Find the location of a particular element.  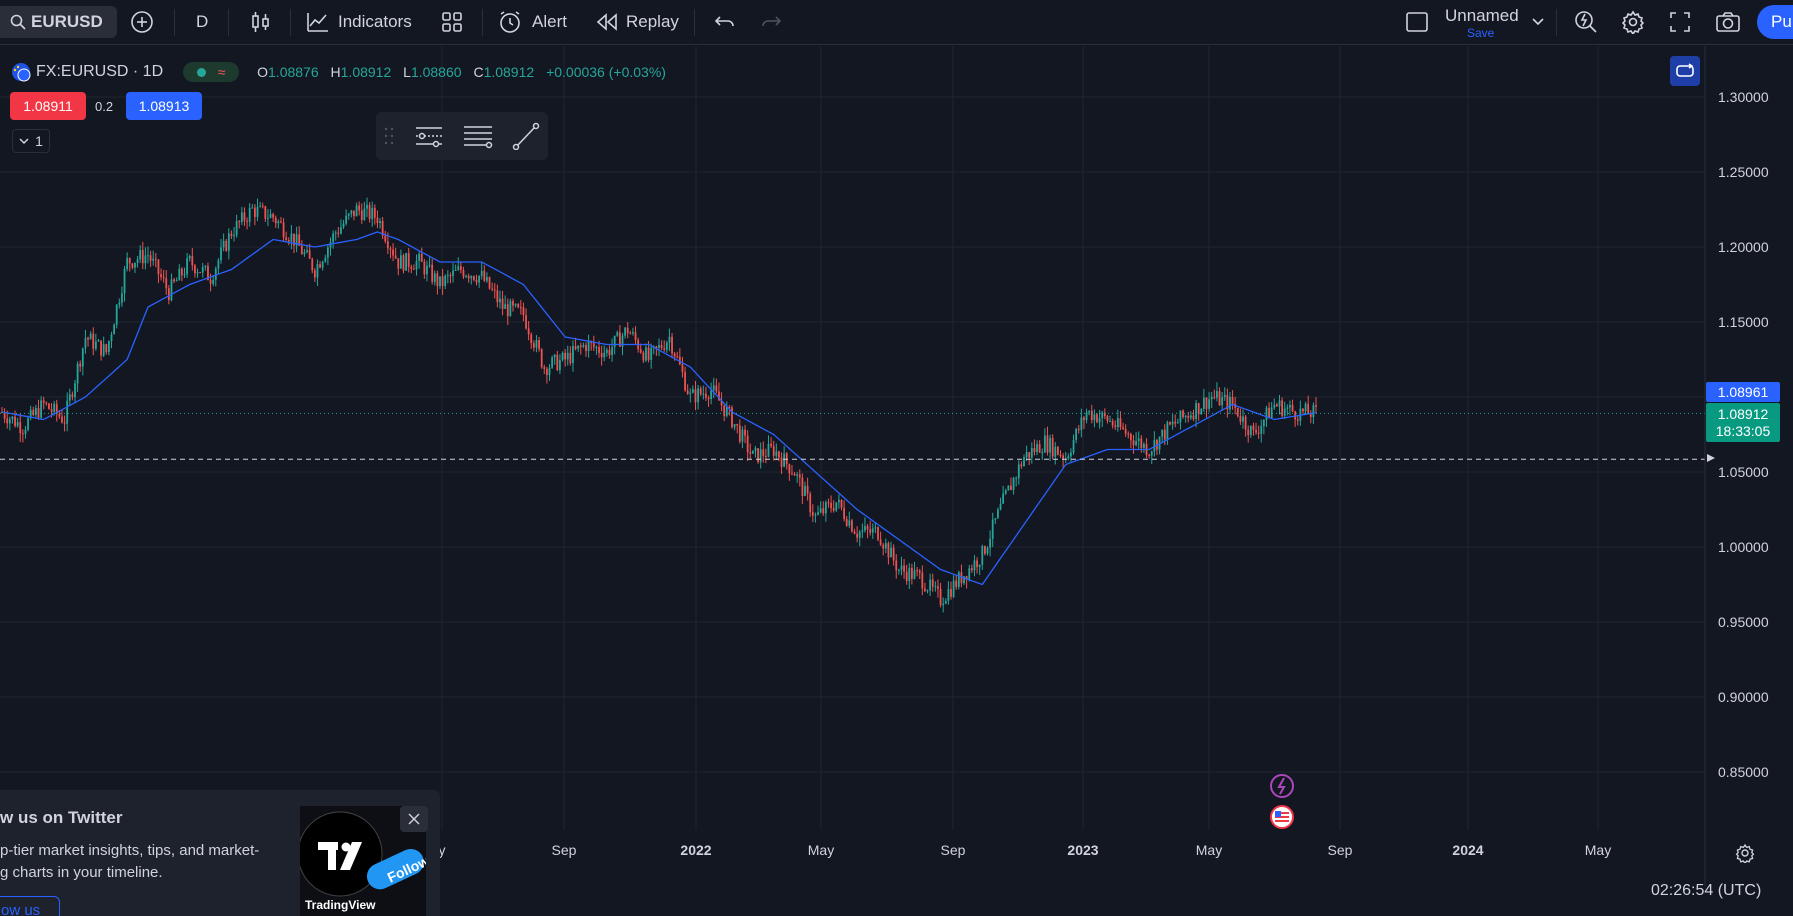

sell-button: 1.08911 is located at coordinates (48, 106).